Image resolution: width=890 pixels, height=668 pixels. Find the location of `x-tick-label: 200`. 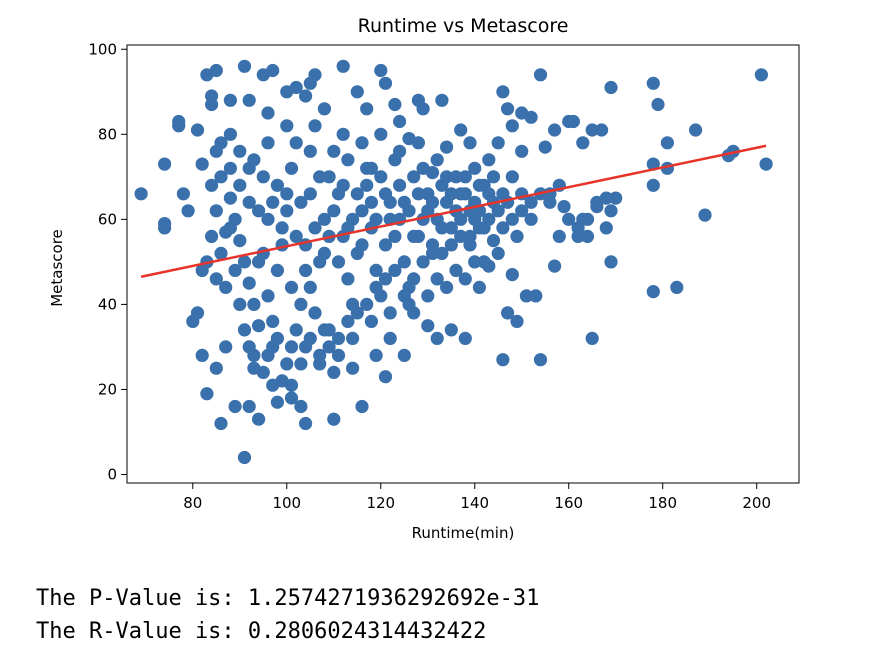

x-tick-label: 200 is located at coordinates (756, 503).